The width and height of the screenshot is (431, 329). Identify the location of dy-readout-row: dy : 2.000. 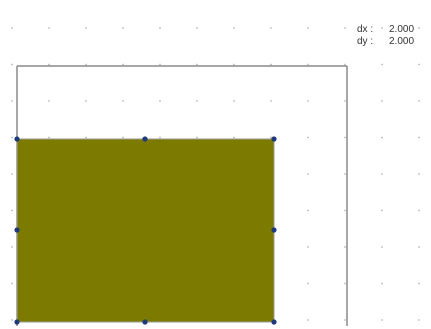
(394, 42).